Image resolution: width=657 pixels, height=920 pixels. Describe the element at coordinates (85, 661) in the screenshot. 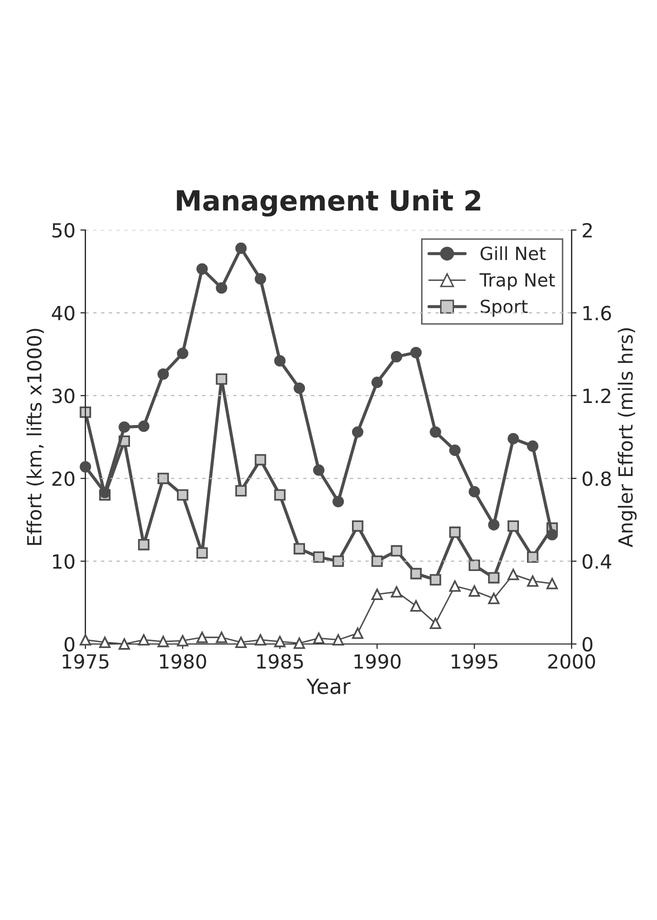

I see `x-tick-label: 1975` at that location.